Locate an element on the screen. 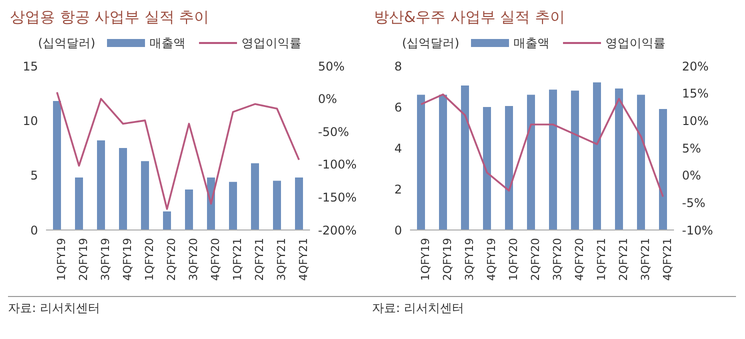 This screenshot has height=339, width=745. y-tick-label: 8 is located at coordinates (398, 66).